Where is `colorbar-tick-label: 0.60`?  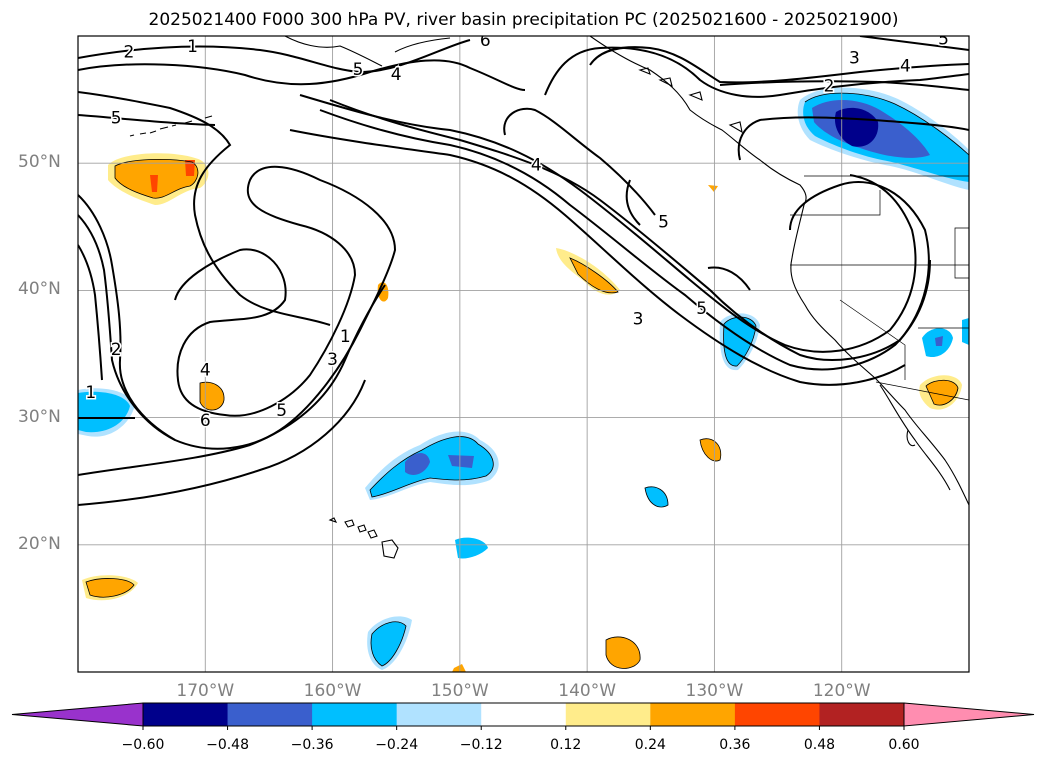
colorbar-tick-label: 0.60 is located at coordinates (904, 745).